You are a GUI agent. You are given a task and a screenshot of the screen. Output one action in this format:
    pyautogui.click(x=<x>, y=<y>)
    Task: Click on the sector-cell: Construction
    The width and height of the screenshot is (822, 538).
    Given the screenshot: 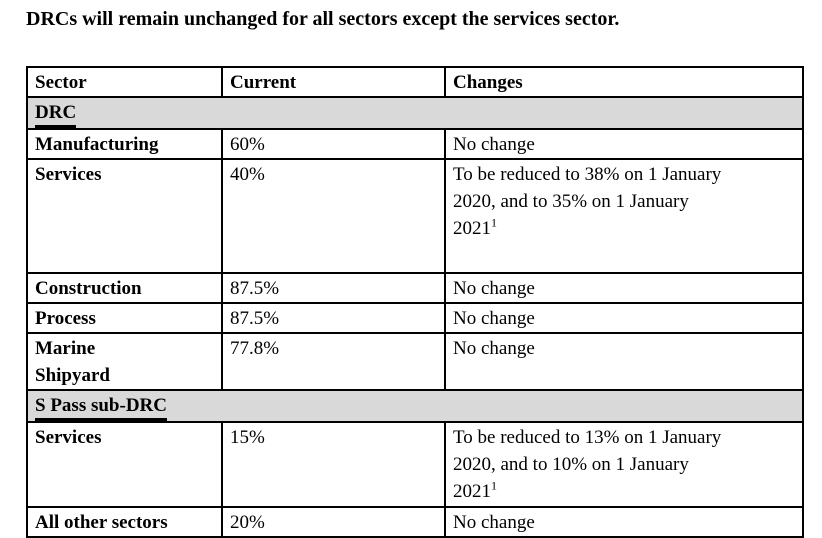 What is the action you would take?
    pyautogui.click(x=124, y=288)
    